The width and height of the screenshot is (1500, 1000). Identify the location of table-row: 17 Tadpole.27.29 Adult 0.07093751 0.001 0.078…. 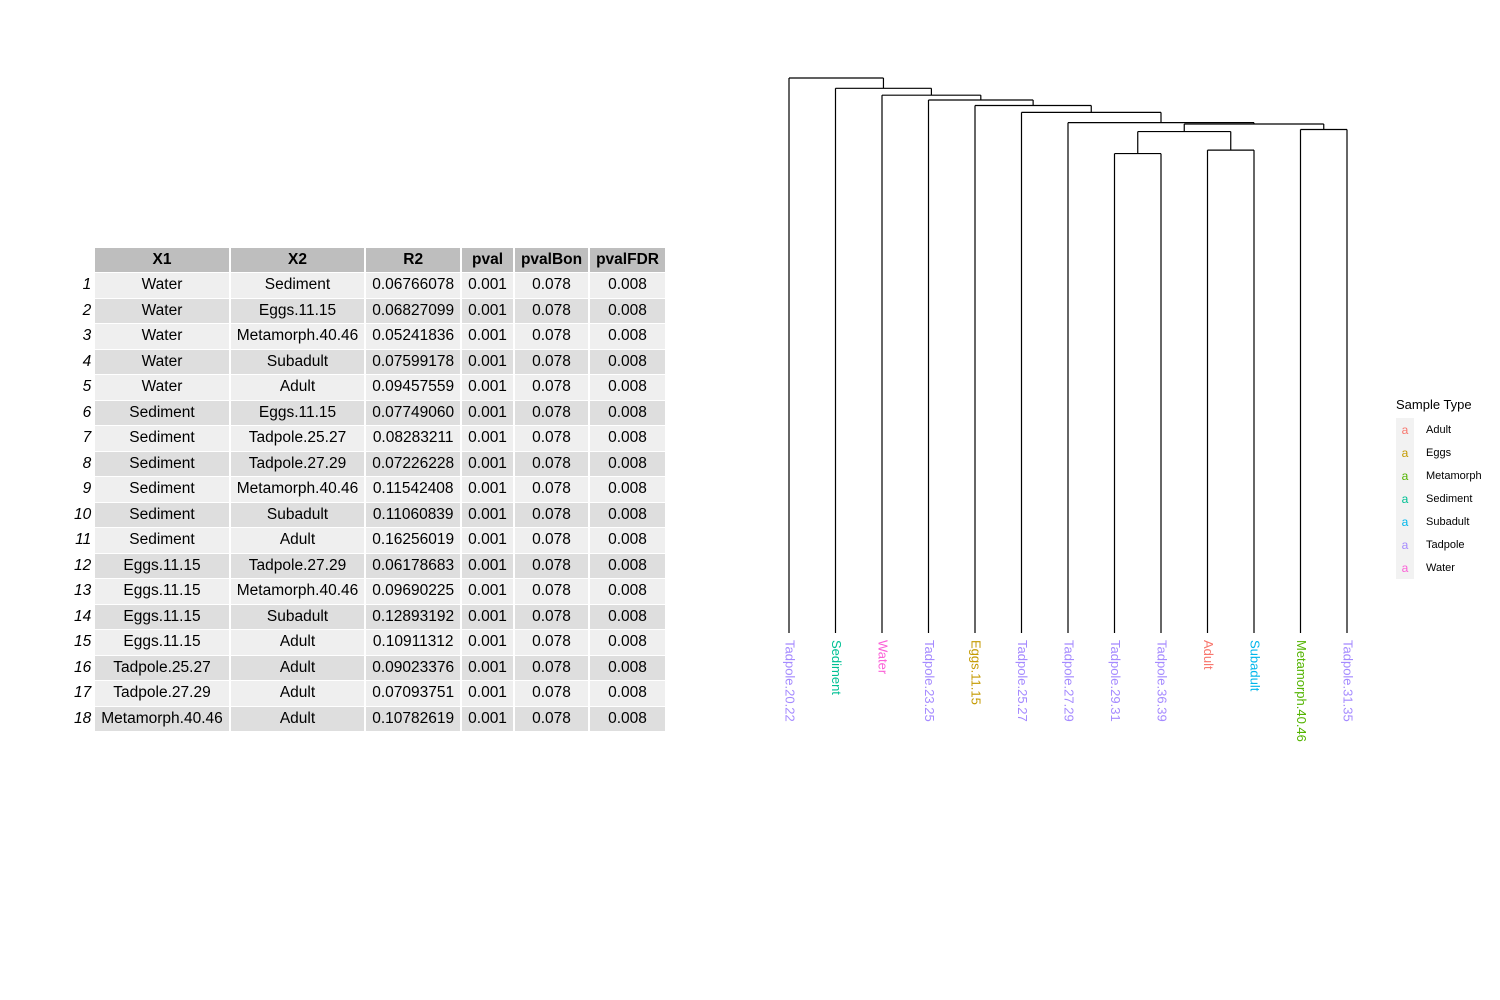
(369, 693).